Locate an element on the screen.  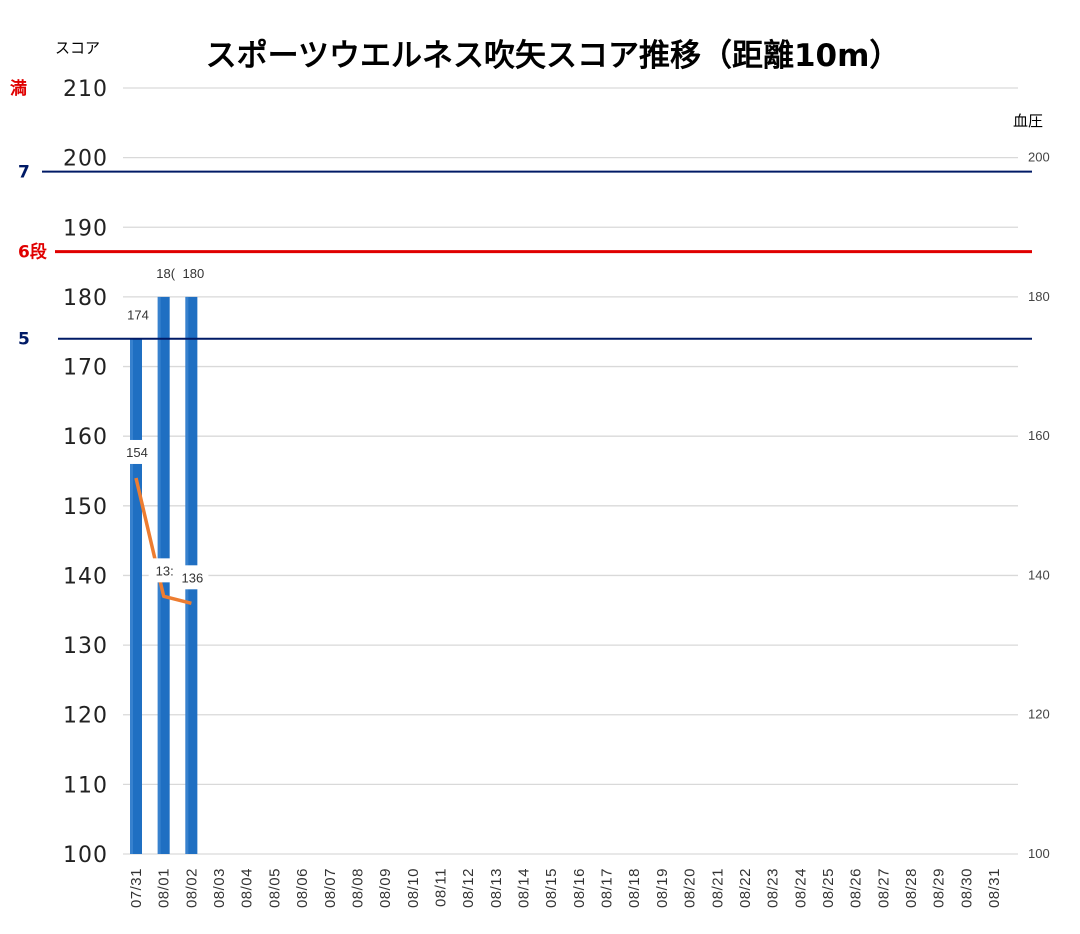
bar-data-label: 180 is located at coordinates (194, 273).